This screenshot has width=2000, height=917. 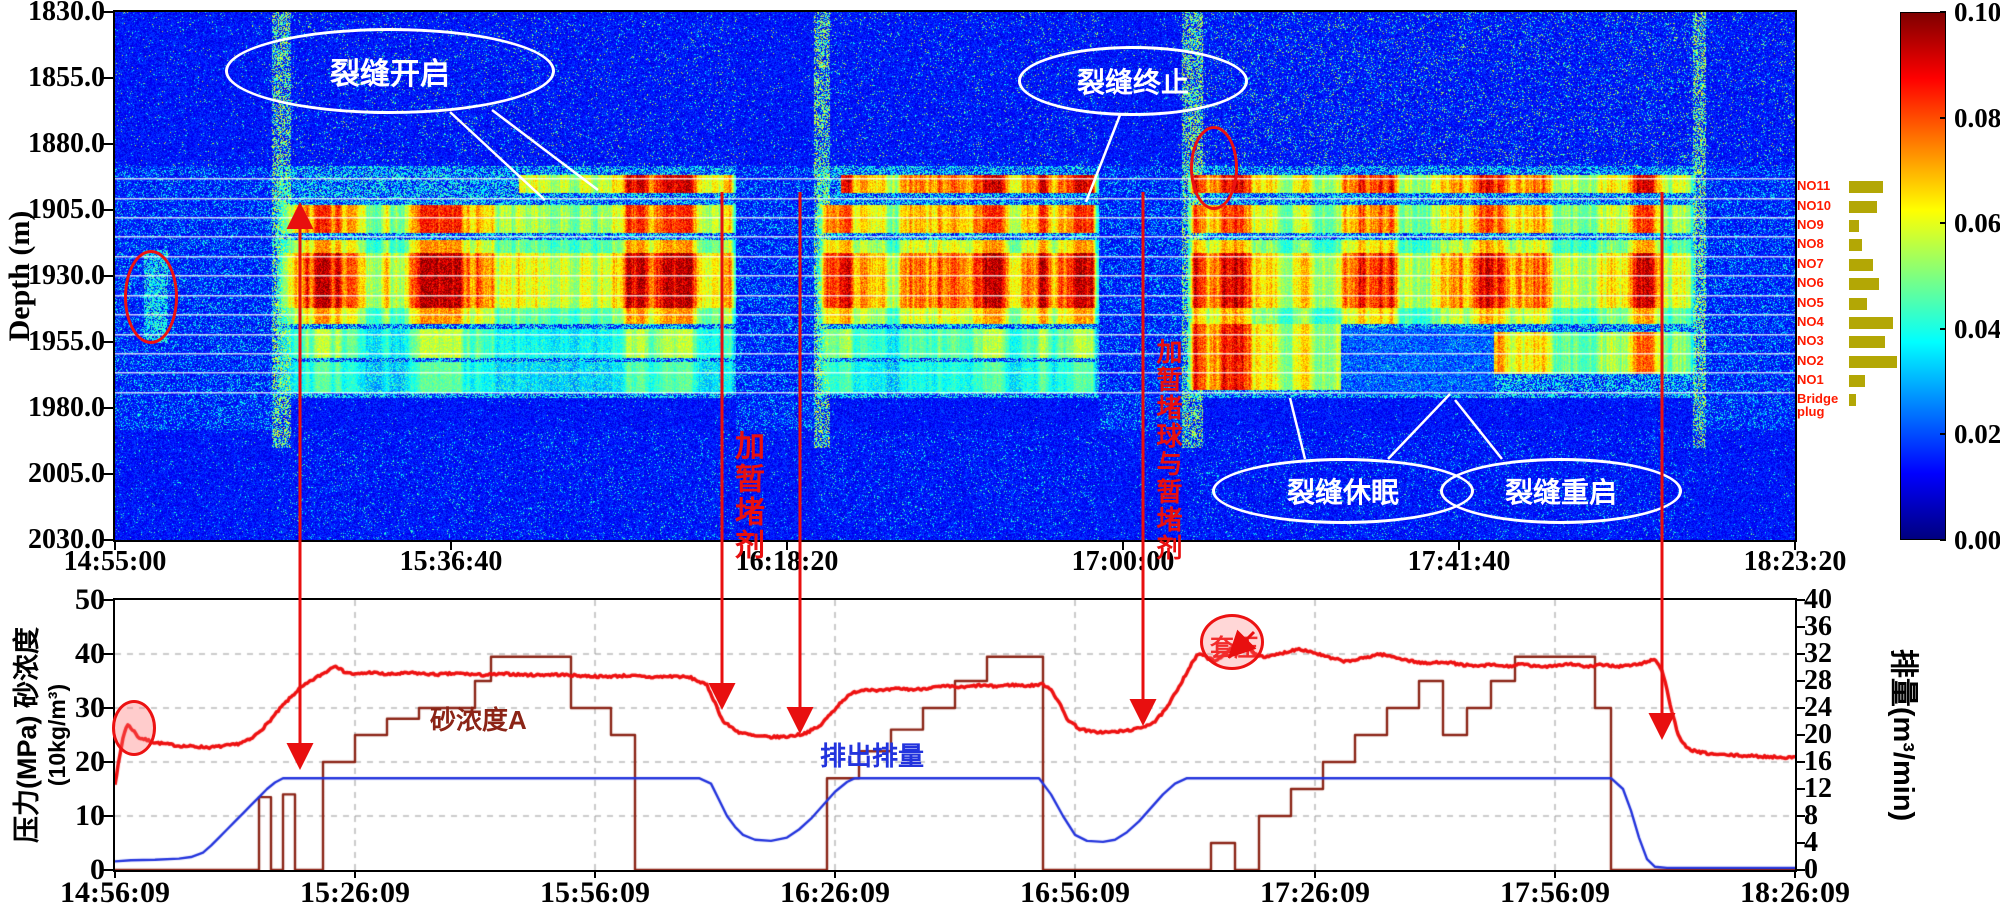 I want to click on rate-tick-label: 32, so click(x=1818, y=653).